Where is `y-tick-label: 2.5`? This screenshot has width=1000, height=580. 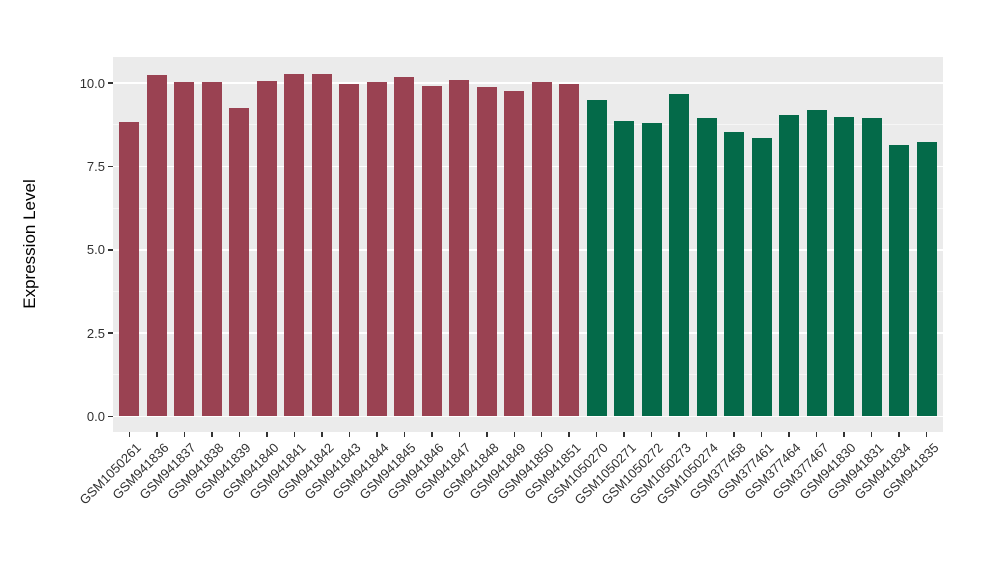 y-tick-label: 2.5 is located at coordinates (95, 333).